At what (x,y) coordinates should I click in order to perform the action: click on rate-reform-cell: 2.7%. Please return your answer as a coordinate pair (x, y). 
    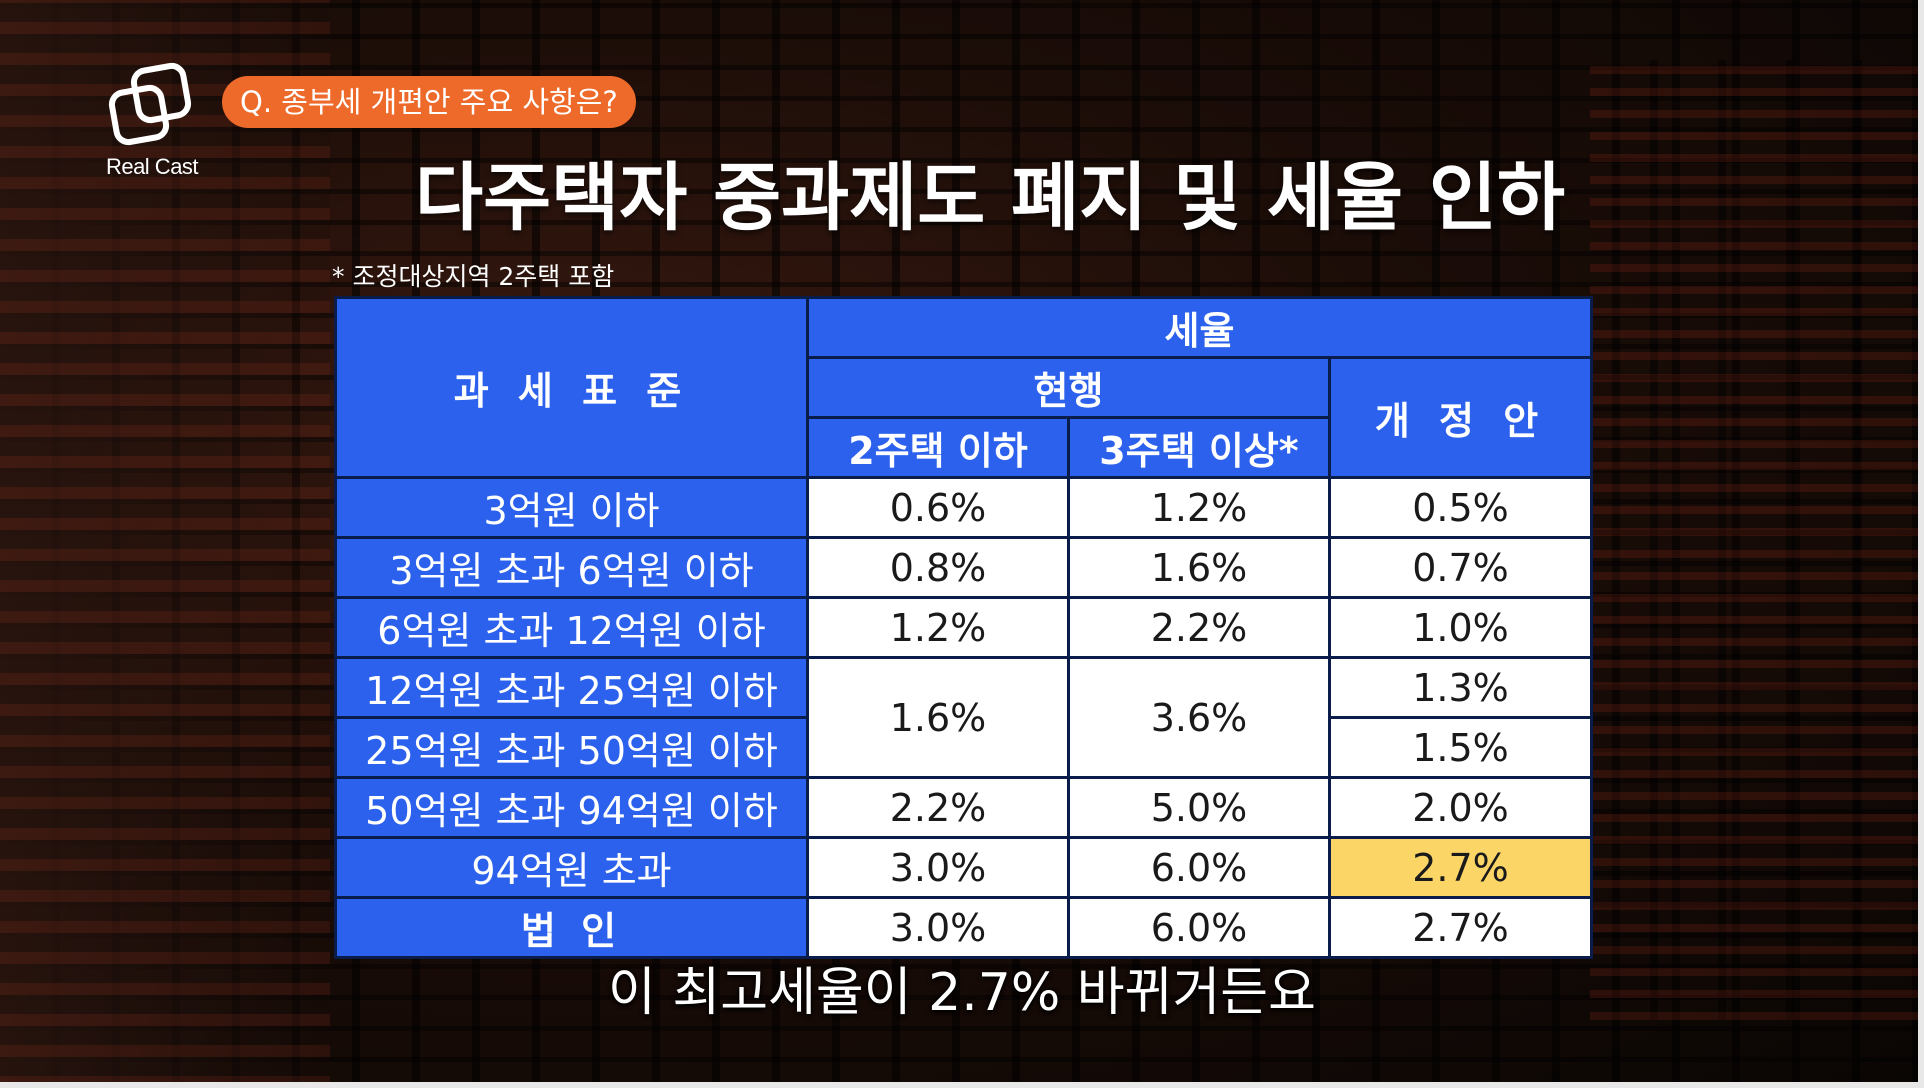
    Looking at the image, I should click on (1460, 927).